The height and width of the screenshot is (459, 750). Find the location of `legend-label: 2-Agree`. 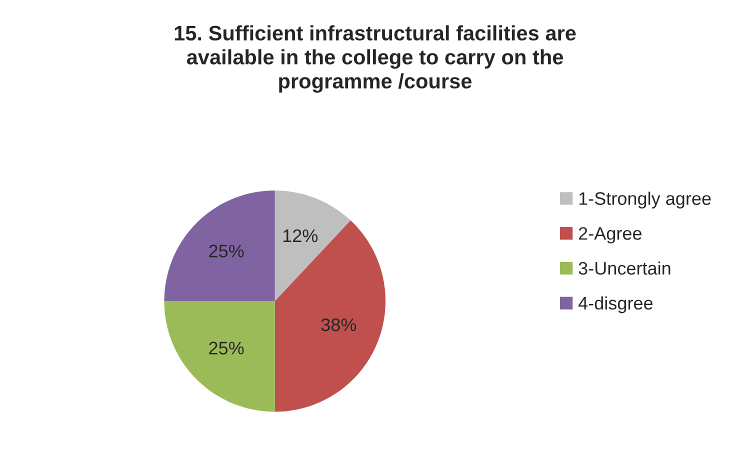

legend-label: 2-Agree is located at coordinates (610, 235).